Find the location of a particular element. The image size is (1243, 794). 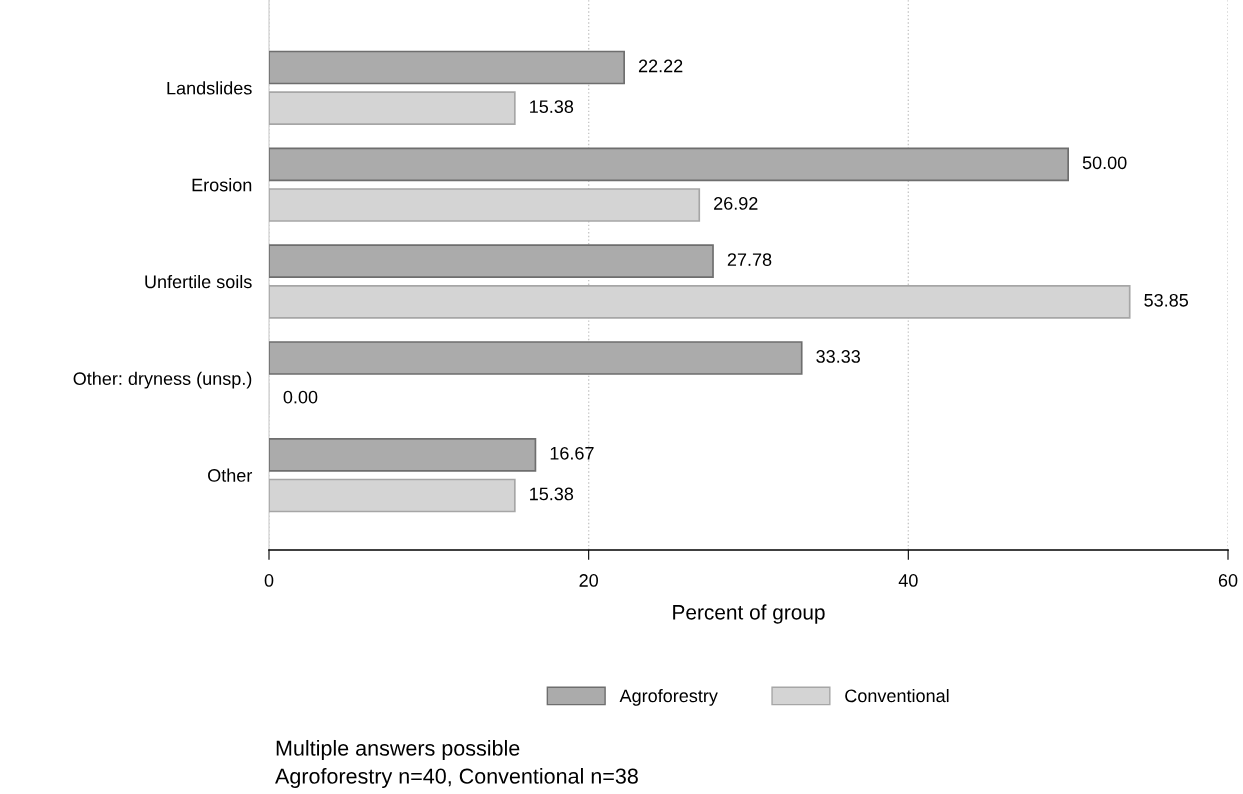

data-label: 27.78 is located at coordinates (749, 259).